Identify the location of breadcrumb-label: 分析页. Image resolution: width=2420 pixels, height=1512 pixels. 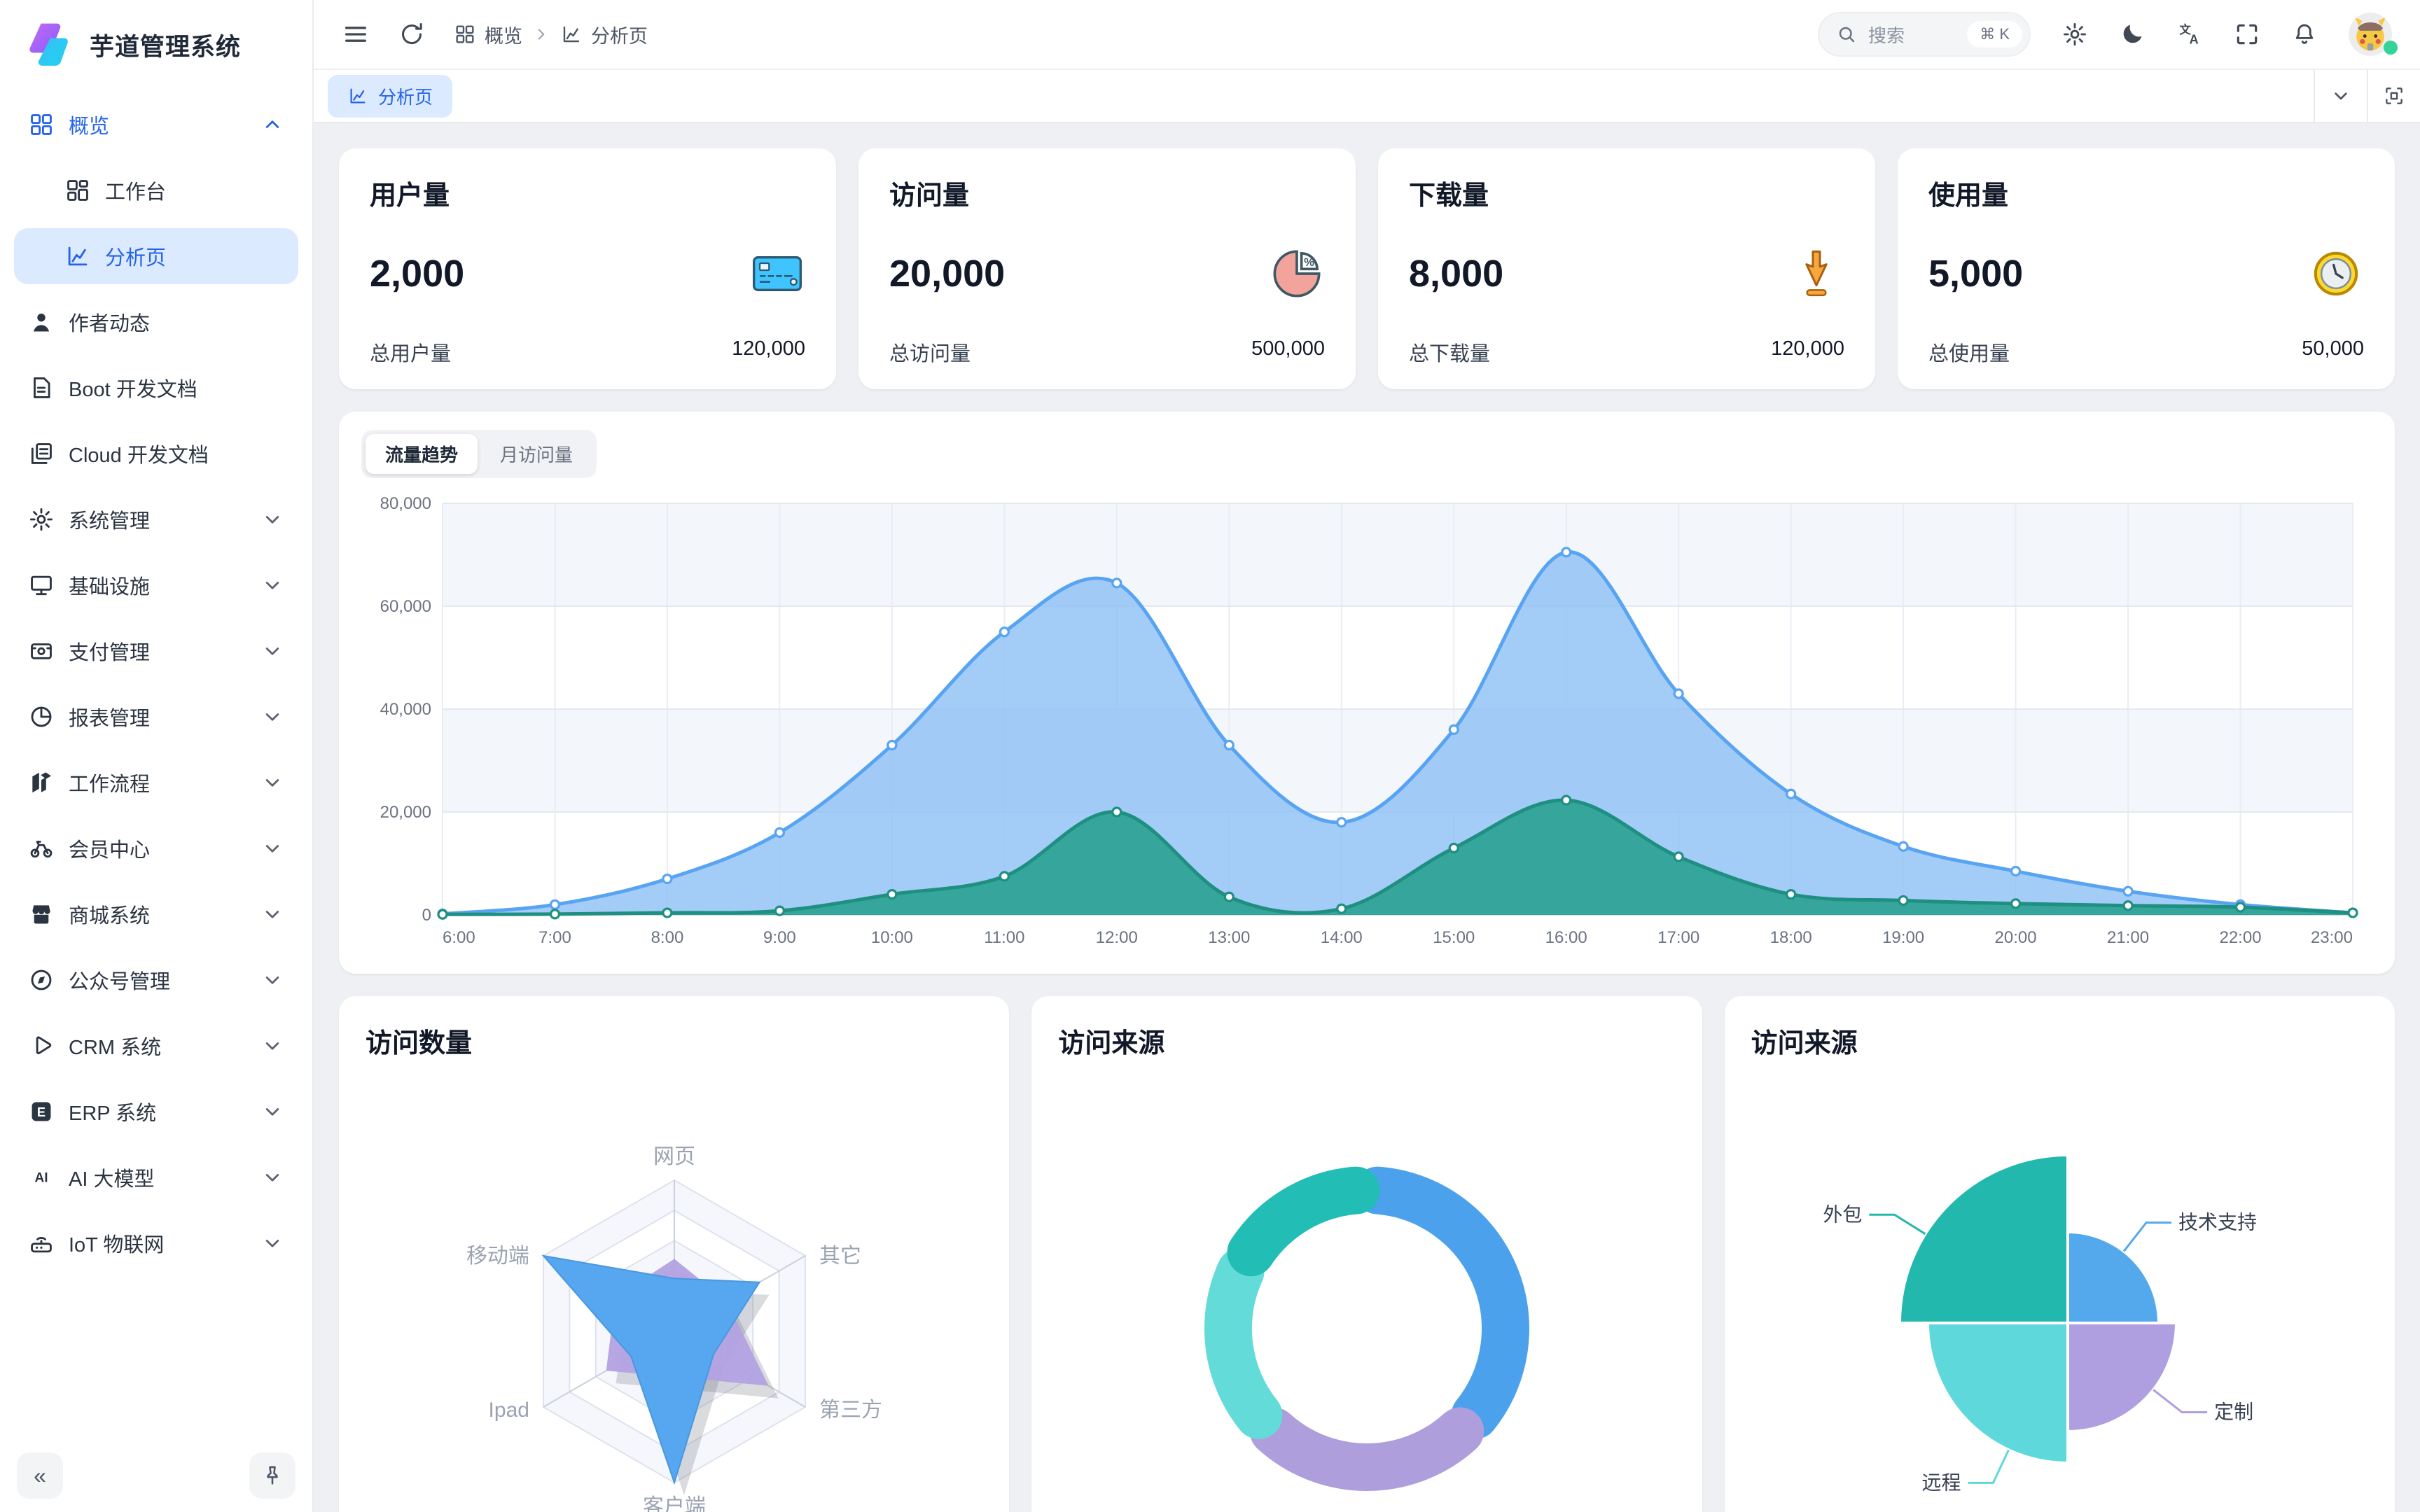
(619, 36).